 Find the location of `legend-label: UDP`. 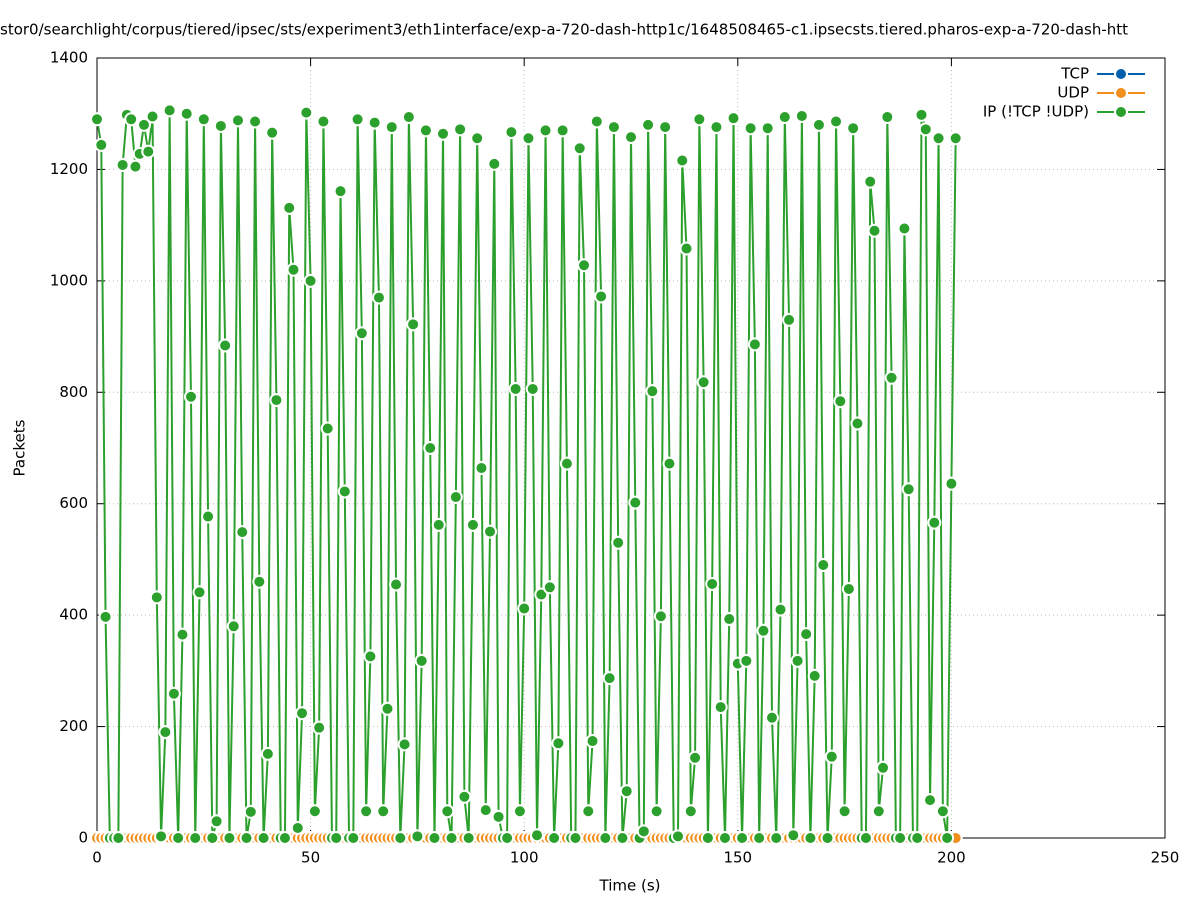

legend-label: UDP is located at coordinates (1073, 93).